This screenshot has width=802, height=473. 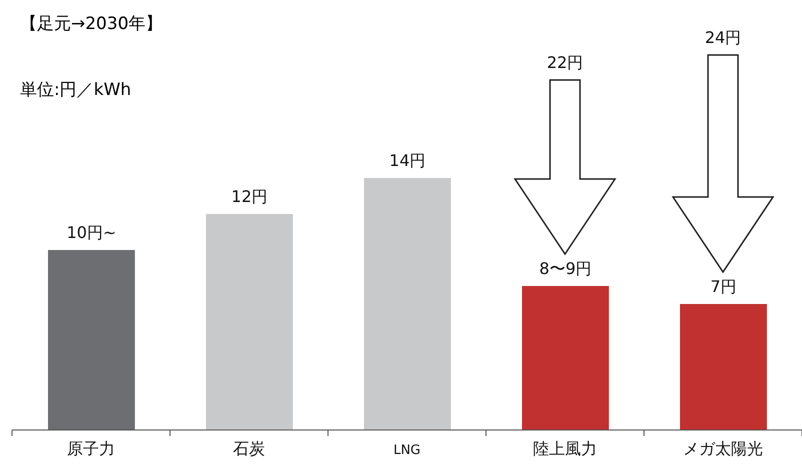 I want to click on x-tick-label: 陸上風力, so click(x=565, y=448).